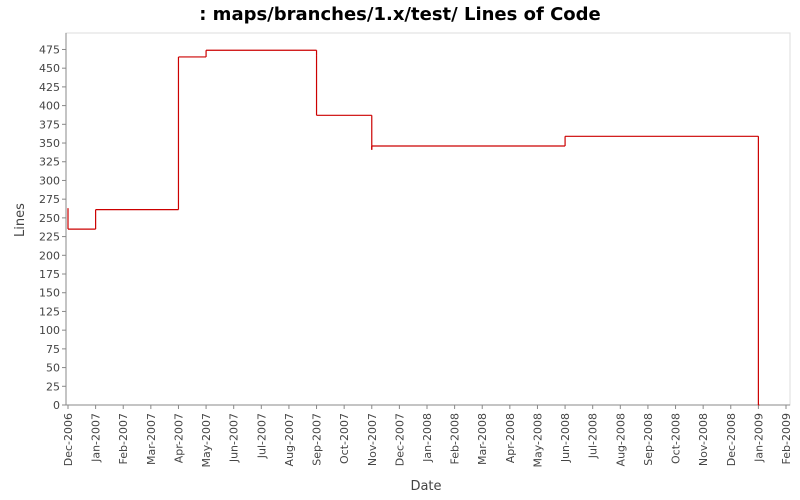  I want to click on x-tick-label: Dec-2008, so click(731, 439).